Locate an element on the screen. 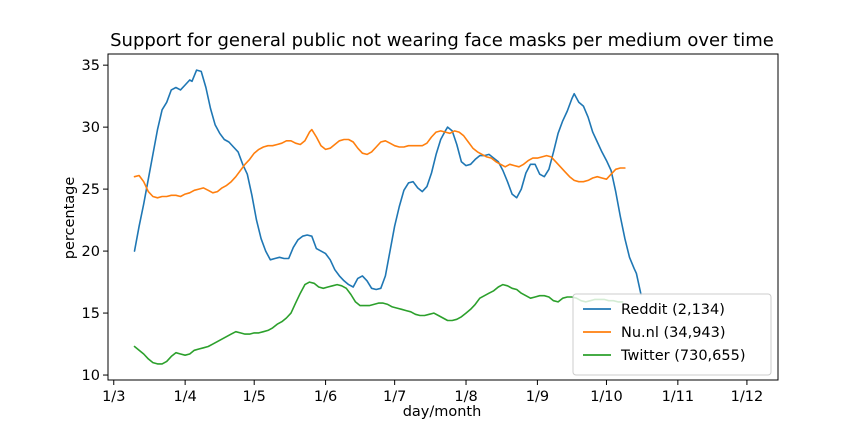 This screenshot has height=432, width=864. x-tick-label: 1/8 is located at coordinates (465, 397).